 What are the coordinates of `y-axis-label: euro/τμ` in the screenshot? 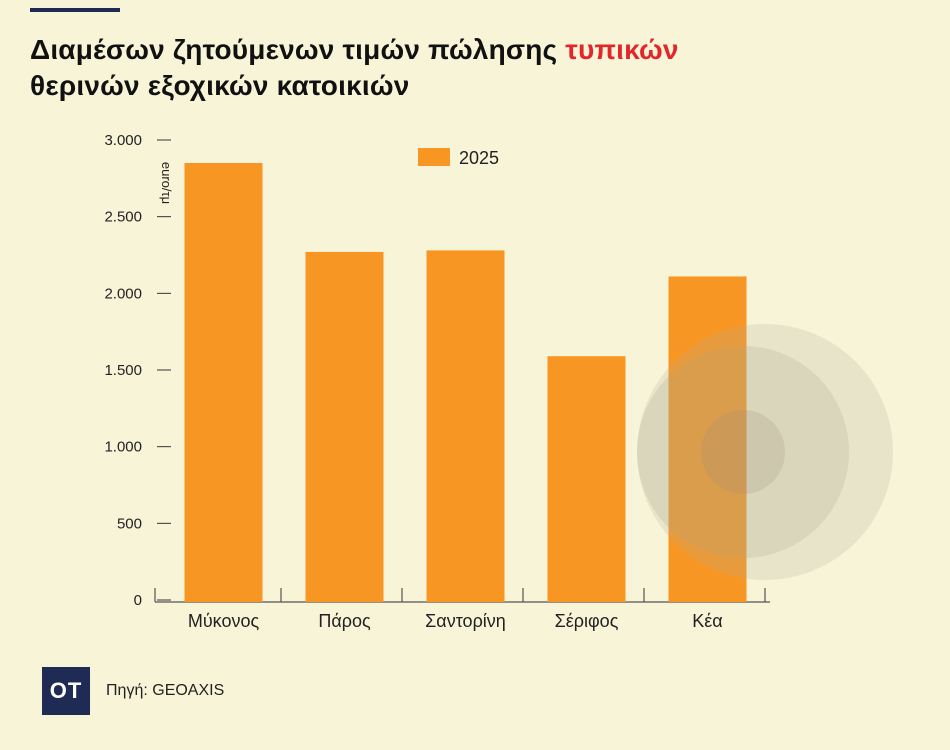 It's located at (166, 183).